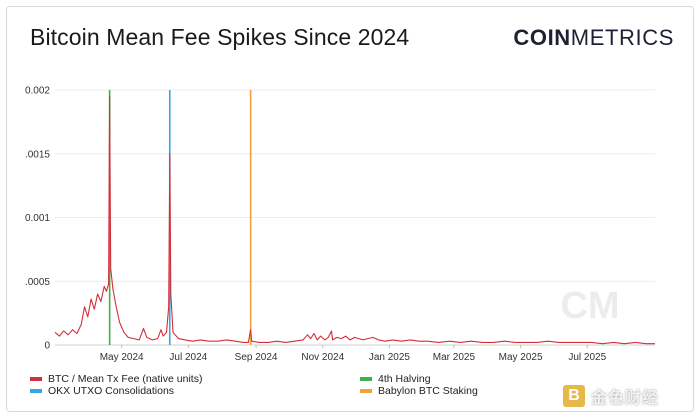  I want to click on legend-swatch-babylon, so click(366, 391).